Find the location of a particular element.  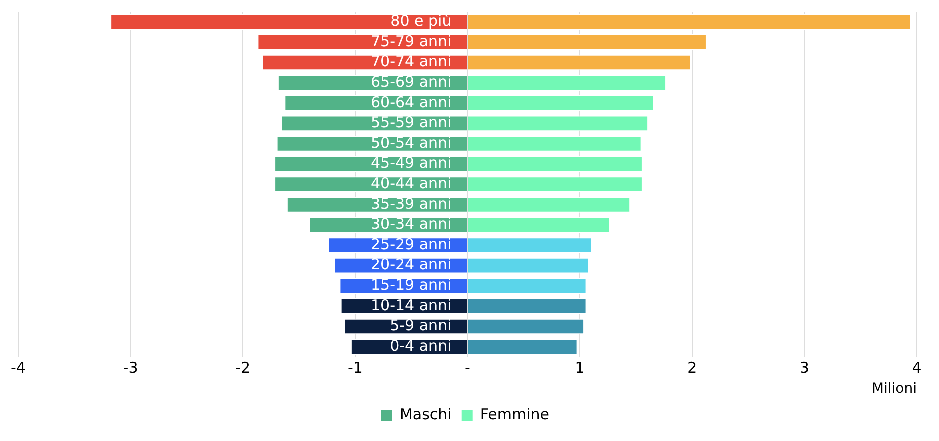

x-tick-label: 2 is located at coordinates (693, 368).